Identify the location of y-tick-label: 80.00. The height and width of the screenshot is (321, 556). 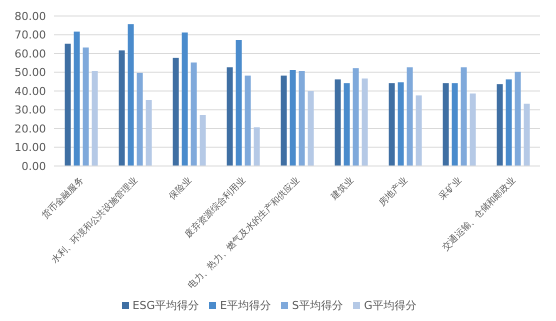
(30, 16).